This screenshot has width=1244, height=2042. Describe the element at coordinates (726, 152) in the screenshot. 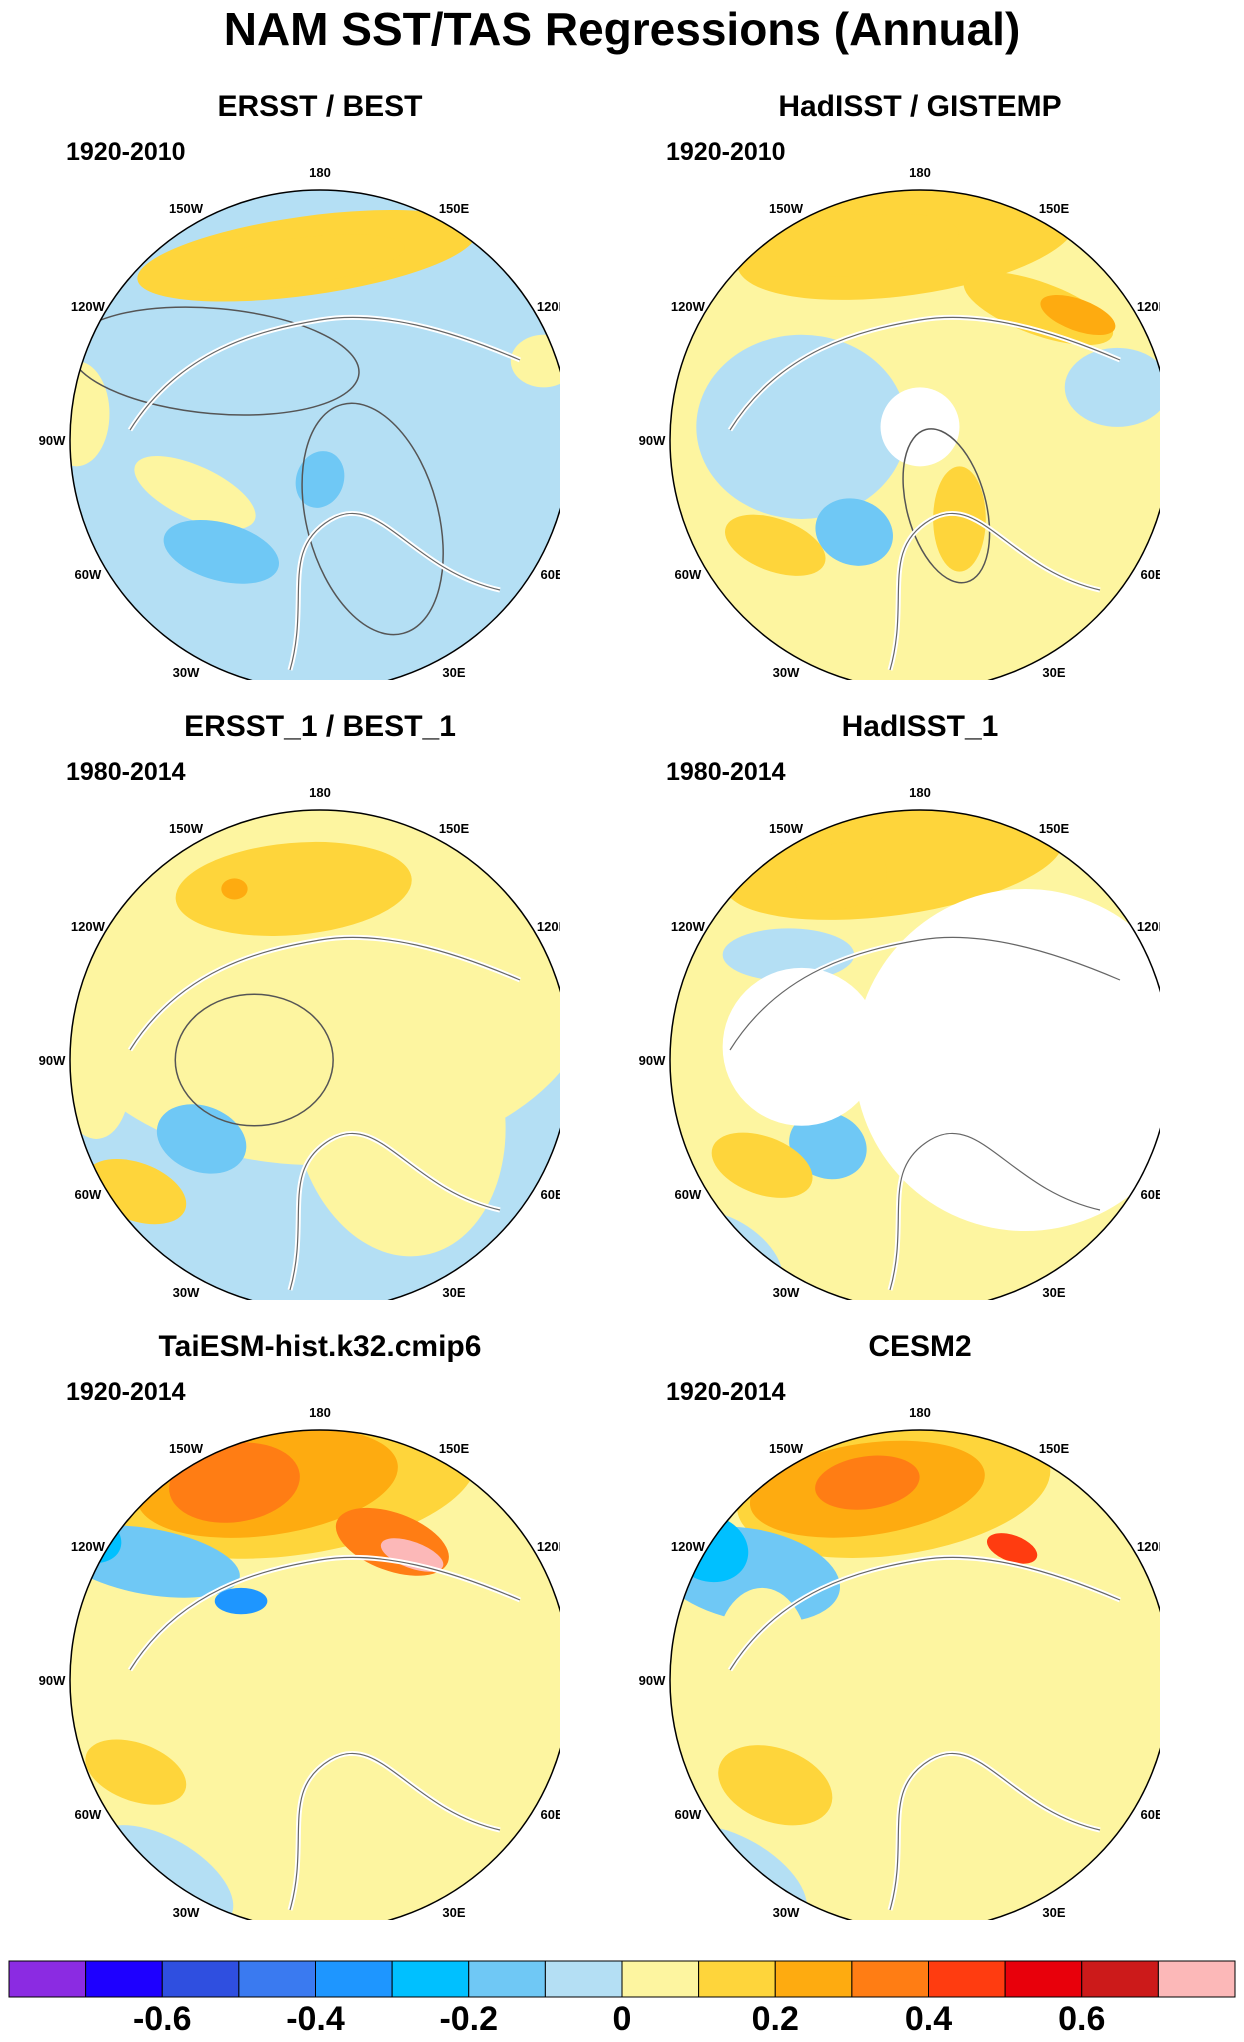

I see `panel-period: 1920-2010` at that location.